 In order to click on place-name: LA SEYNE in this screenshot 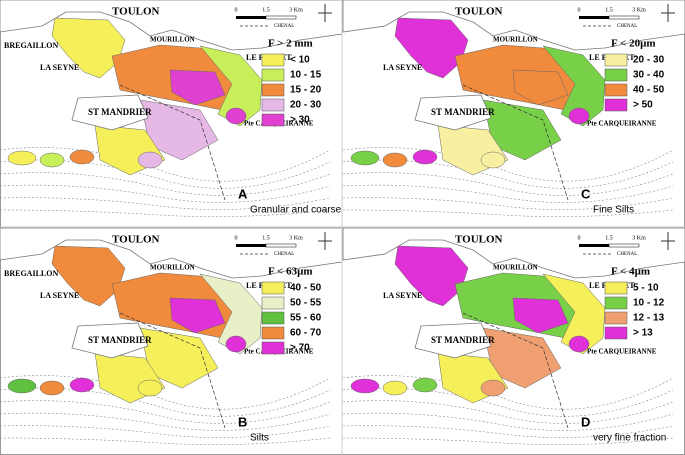, I will do `click(59, 295)`.